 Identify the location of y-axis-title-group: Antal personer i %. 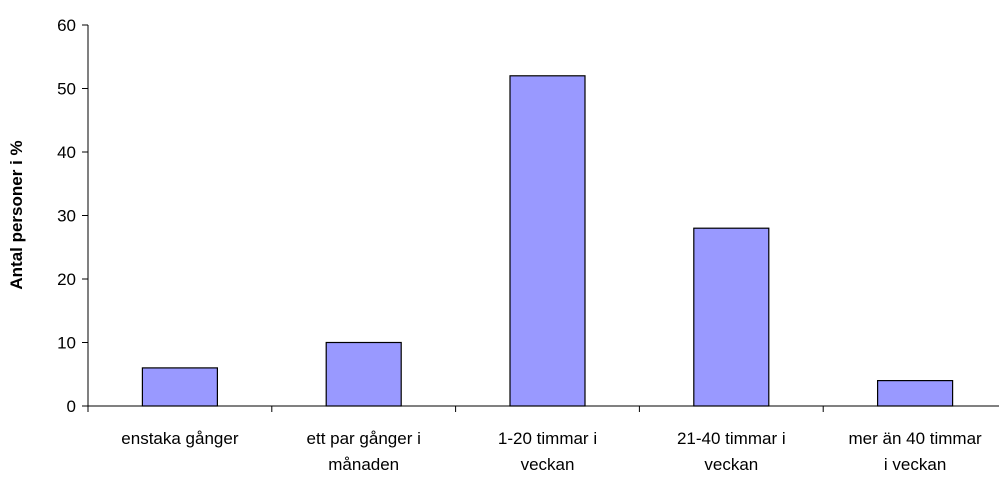
(16, 214).